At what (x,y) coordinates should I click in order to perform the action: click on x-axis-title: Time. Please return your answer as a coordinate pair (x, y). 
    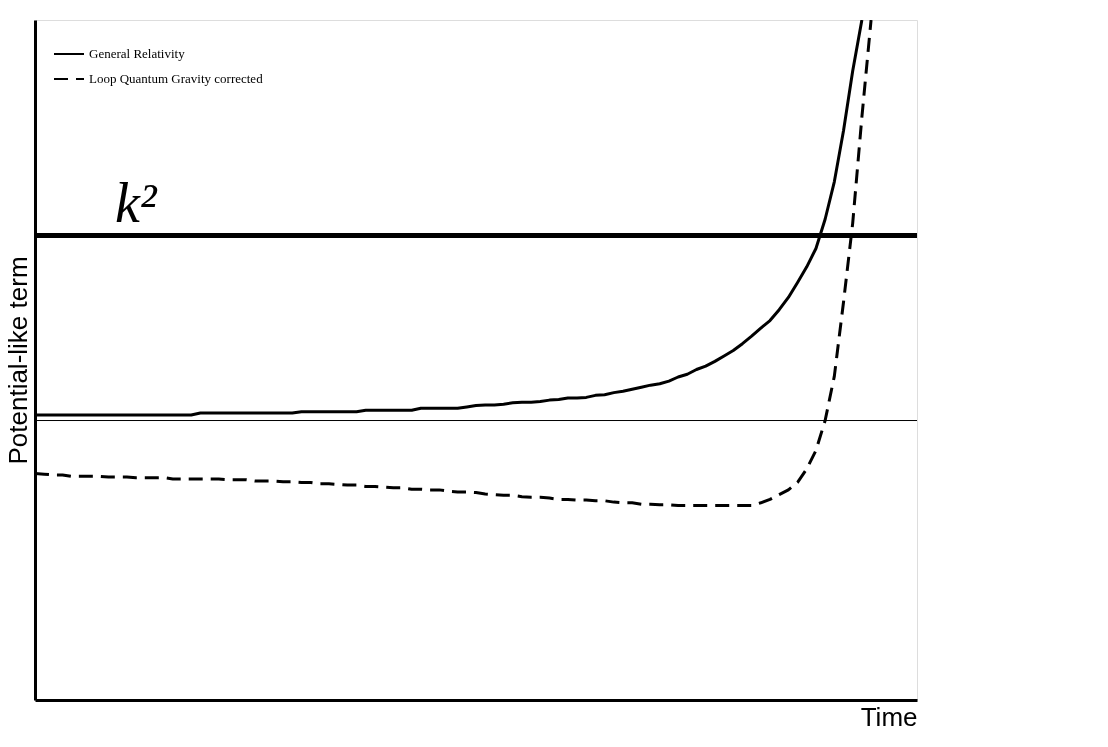
    Looking at the image, I should click on (889, 716).